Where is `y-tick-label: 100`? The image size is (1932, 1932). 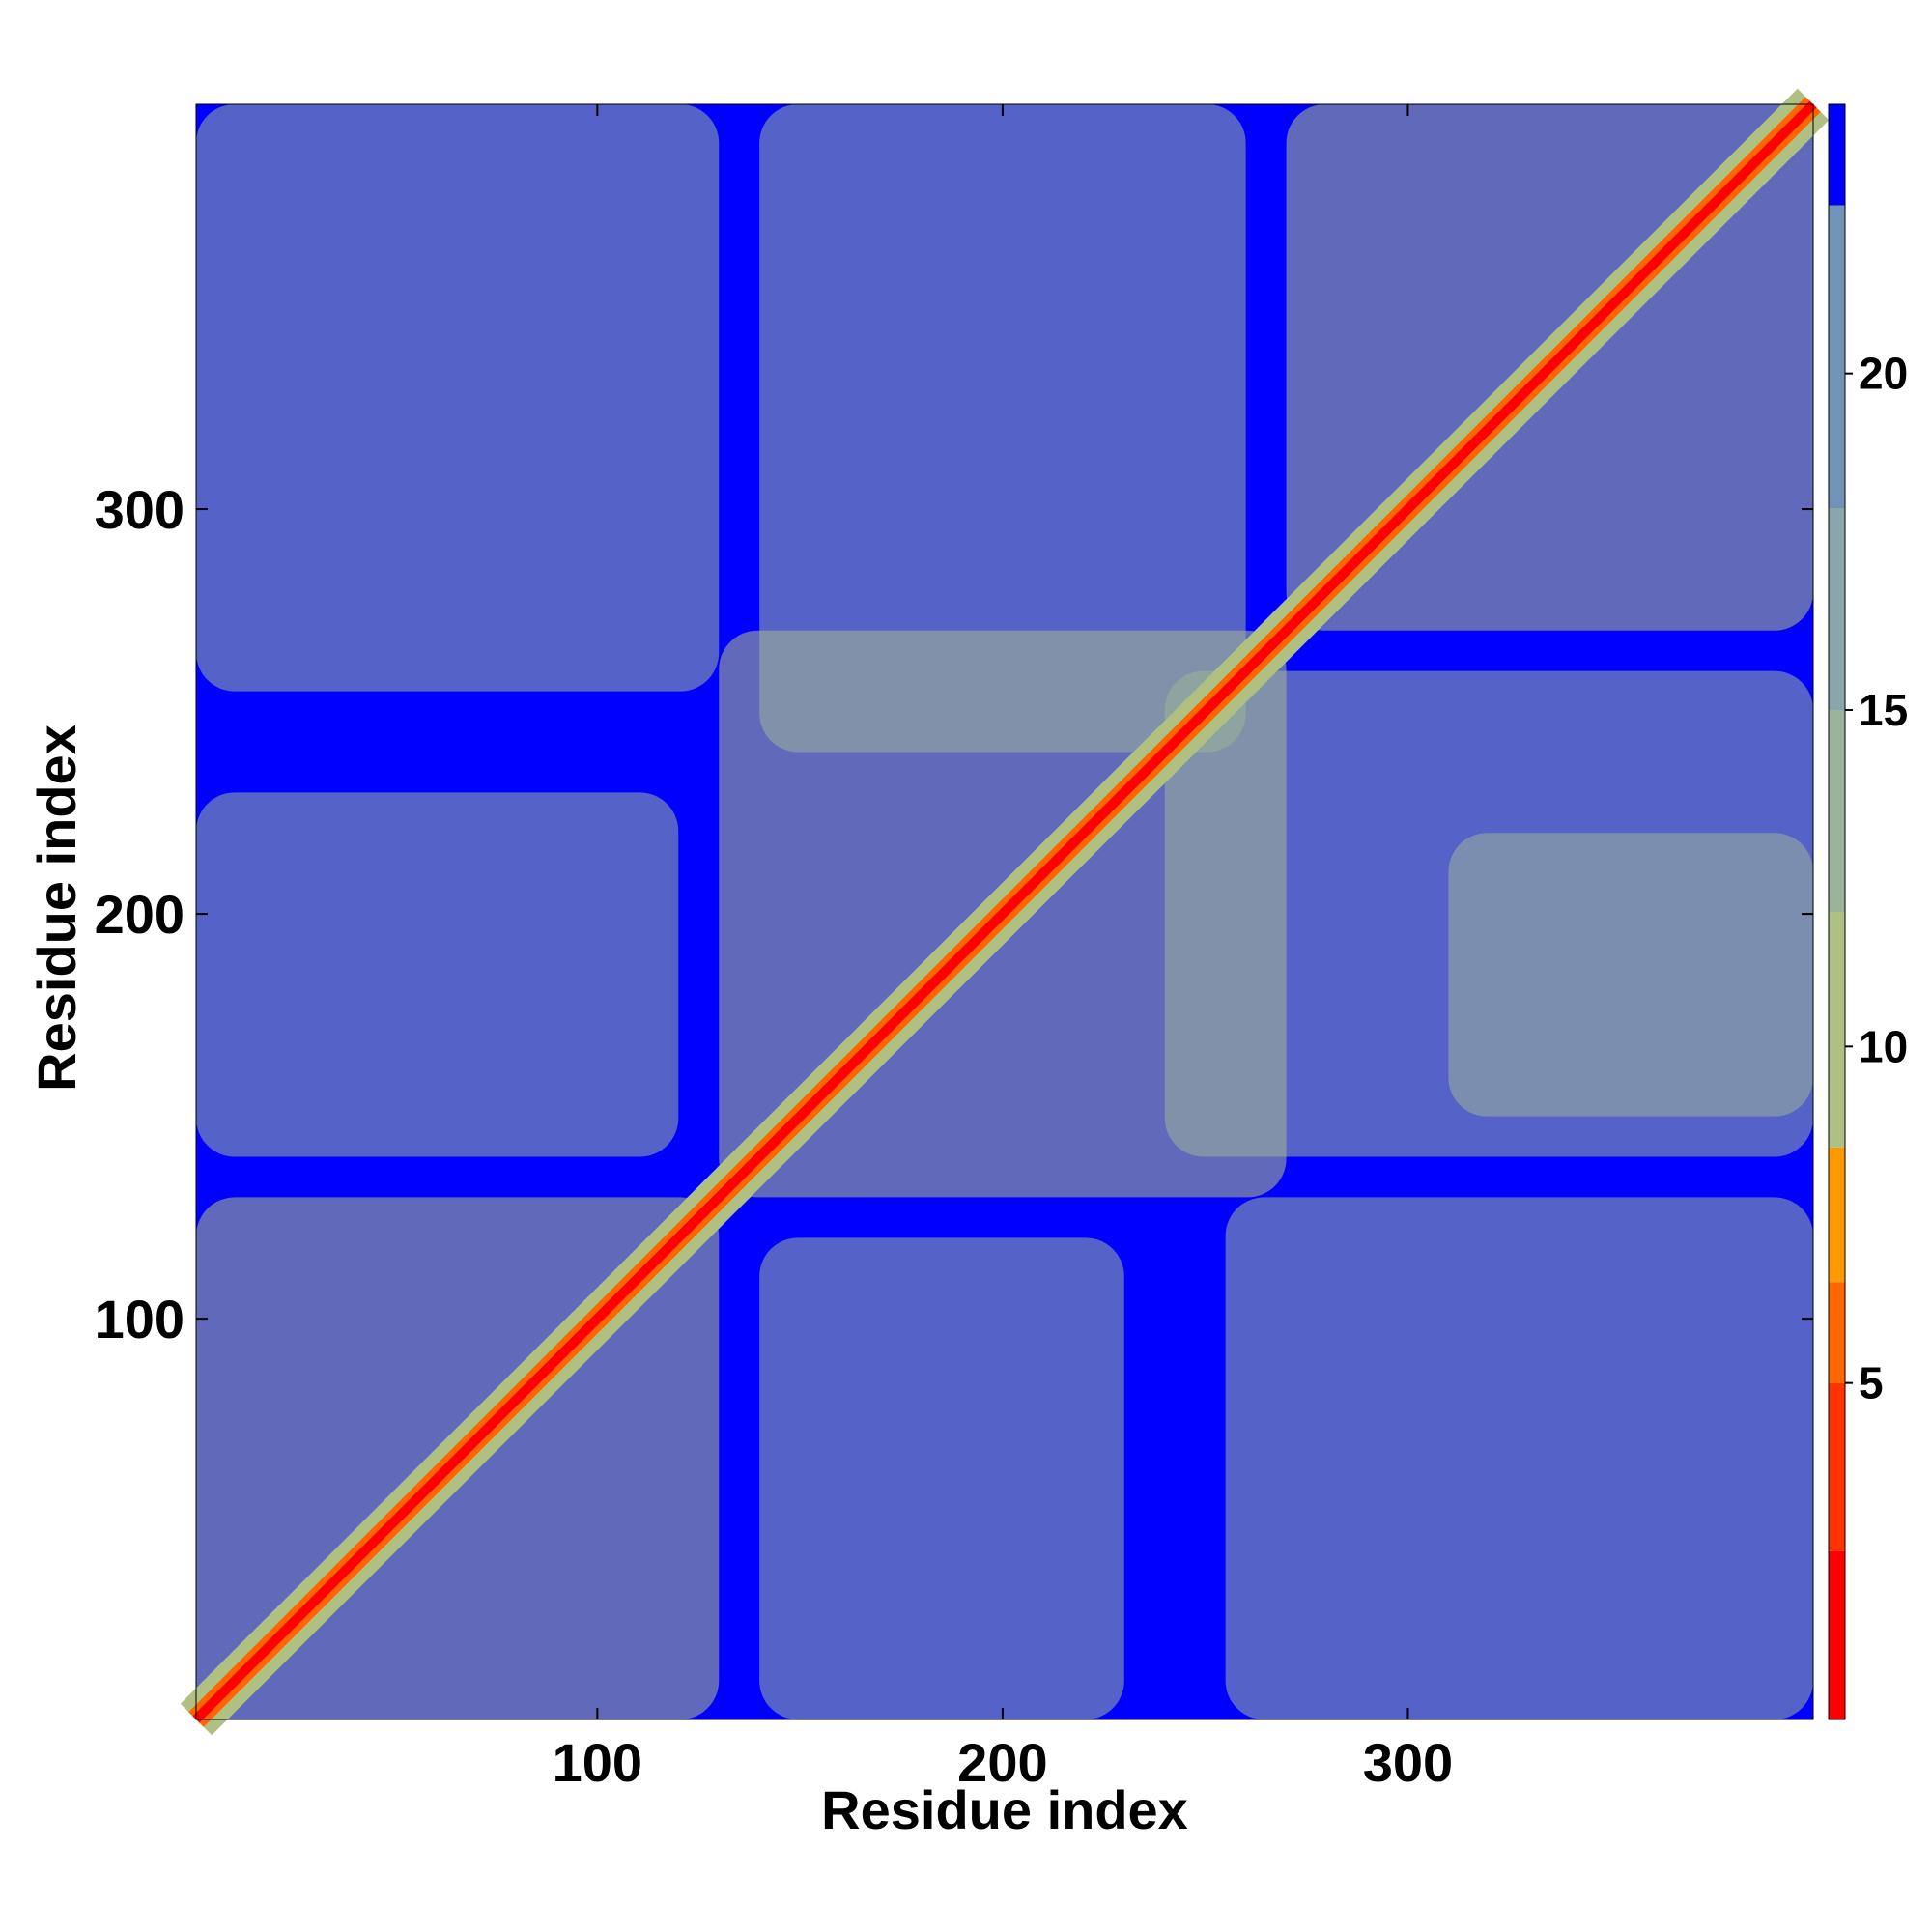 y-tick-label: 100 is located at coordinates (140, 1319).